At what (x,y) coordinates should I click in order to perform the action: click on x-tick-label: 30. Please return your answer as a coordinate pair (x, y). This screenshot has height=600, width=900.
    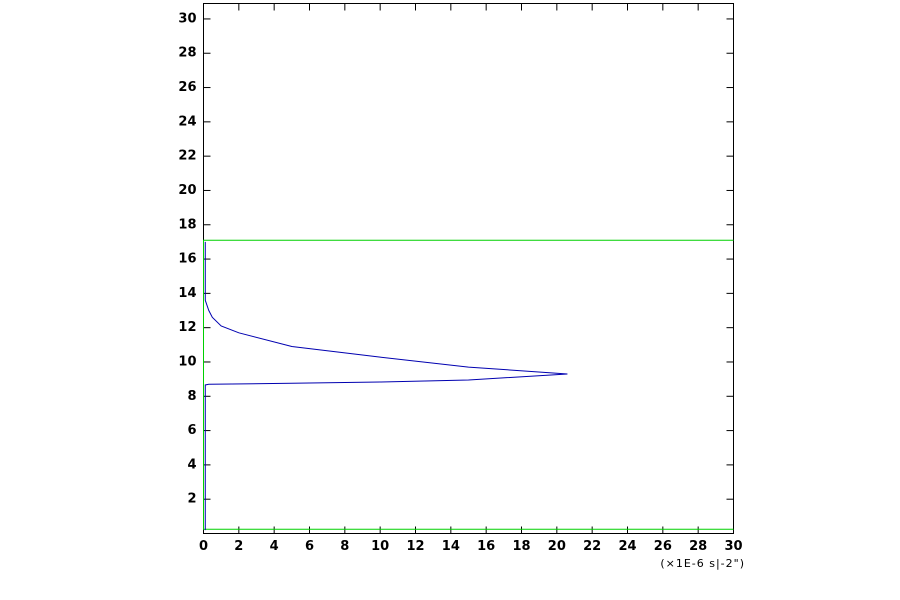
    Looking at the image, I should click on (733, 546).